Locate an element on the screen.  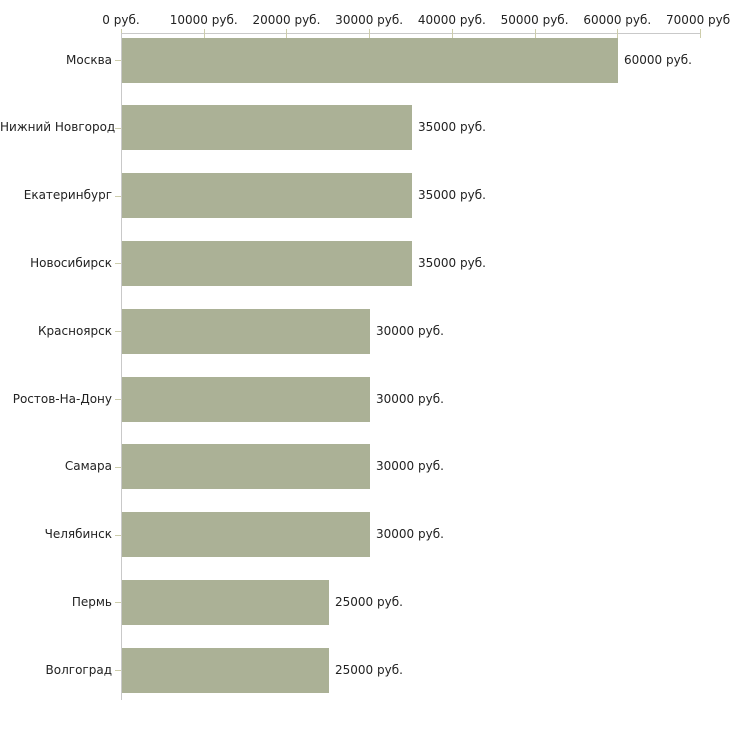
x-axis-tick-label: 60000 руб. is located at coordinates (617, 20).